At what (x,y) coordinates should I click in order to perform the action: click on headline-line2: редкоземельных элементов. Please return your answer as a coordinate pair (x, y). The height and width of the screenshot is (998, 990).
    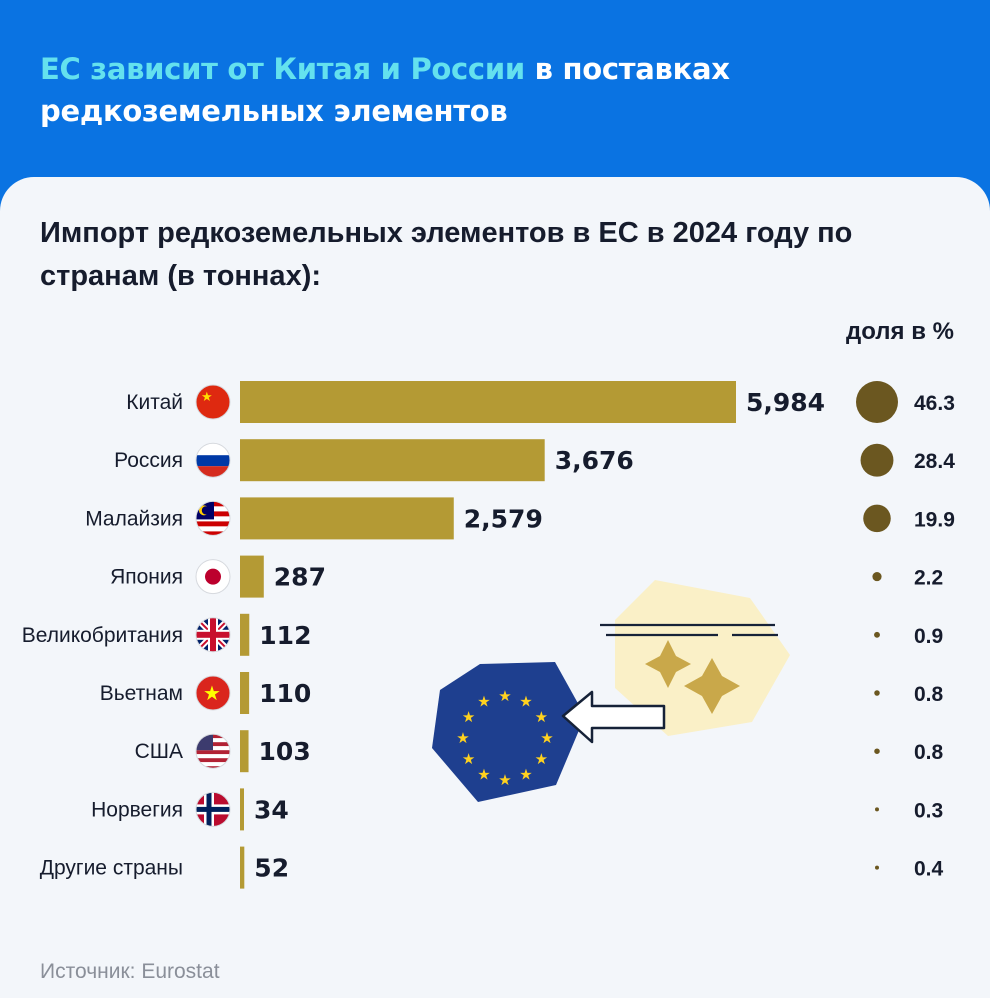
    Looking at the image, I should click on (274, 111).